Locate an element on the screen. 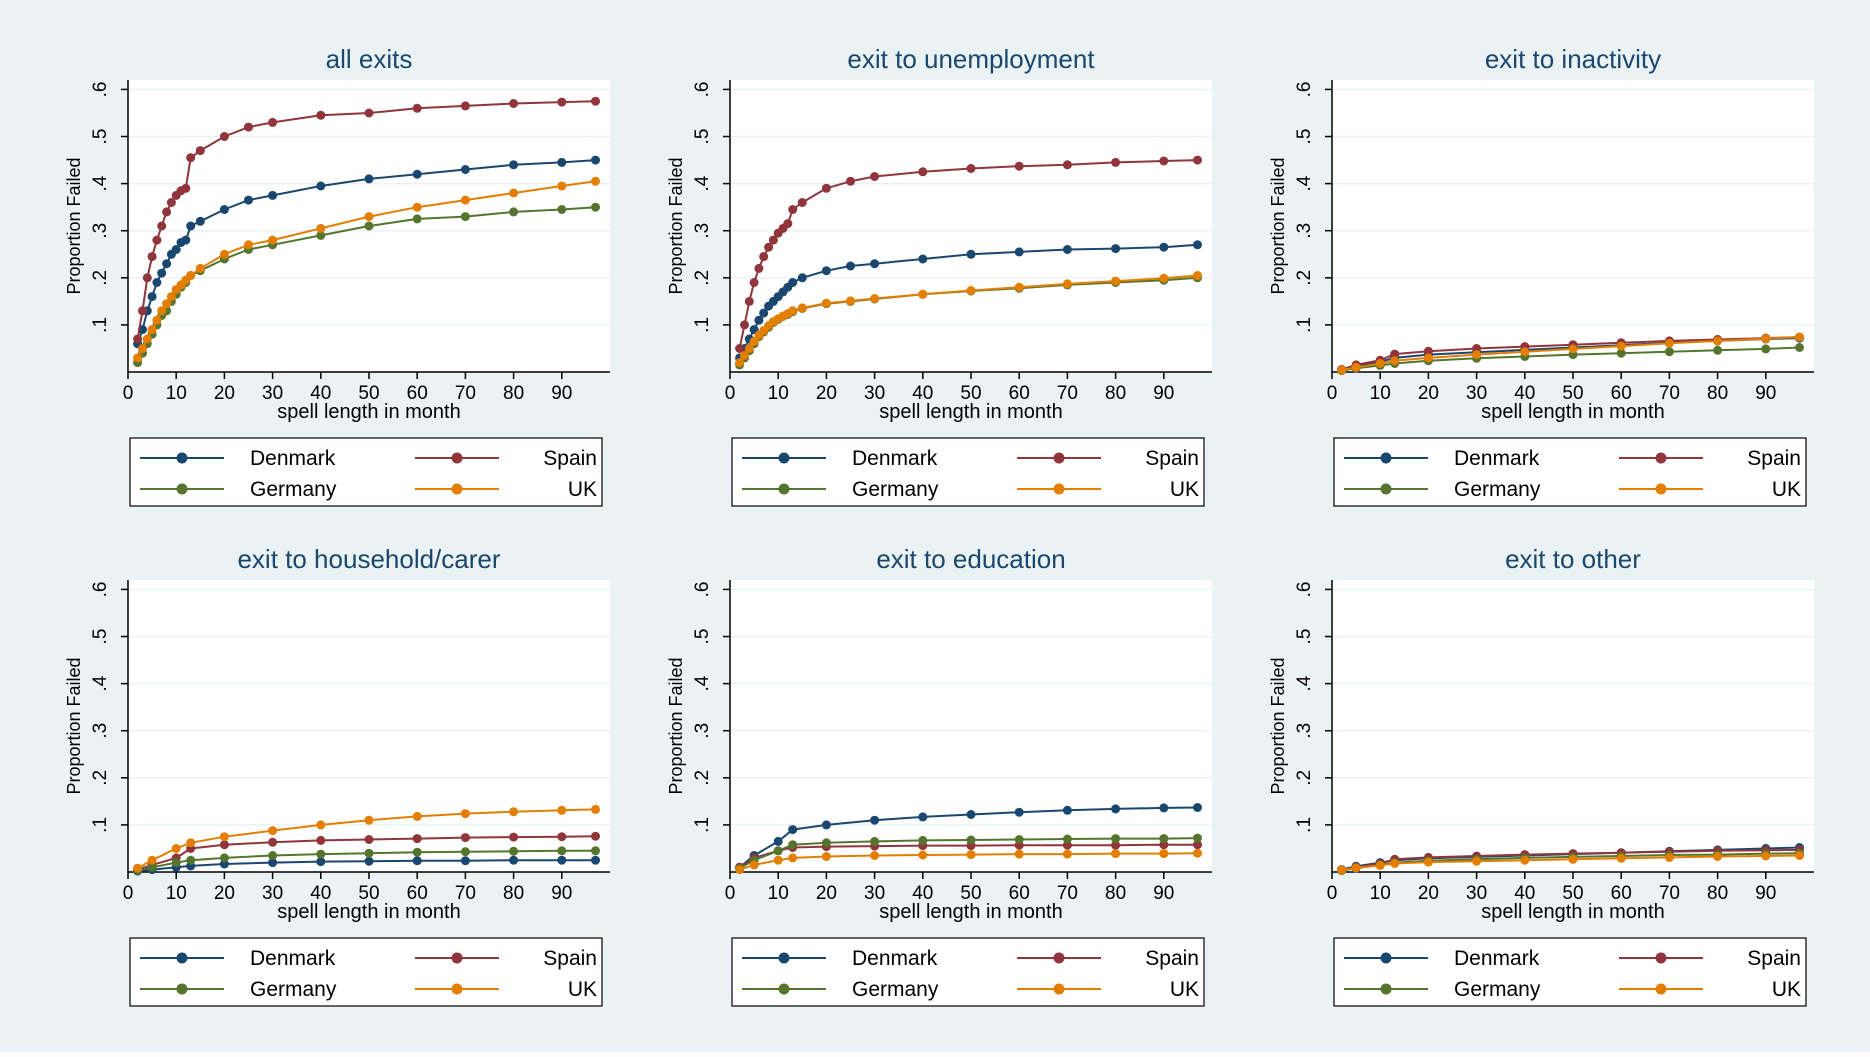  chart-title: all exits is located at coordinates (369, 59).